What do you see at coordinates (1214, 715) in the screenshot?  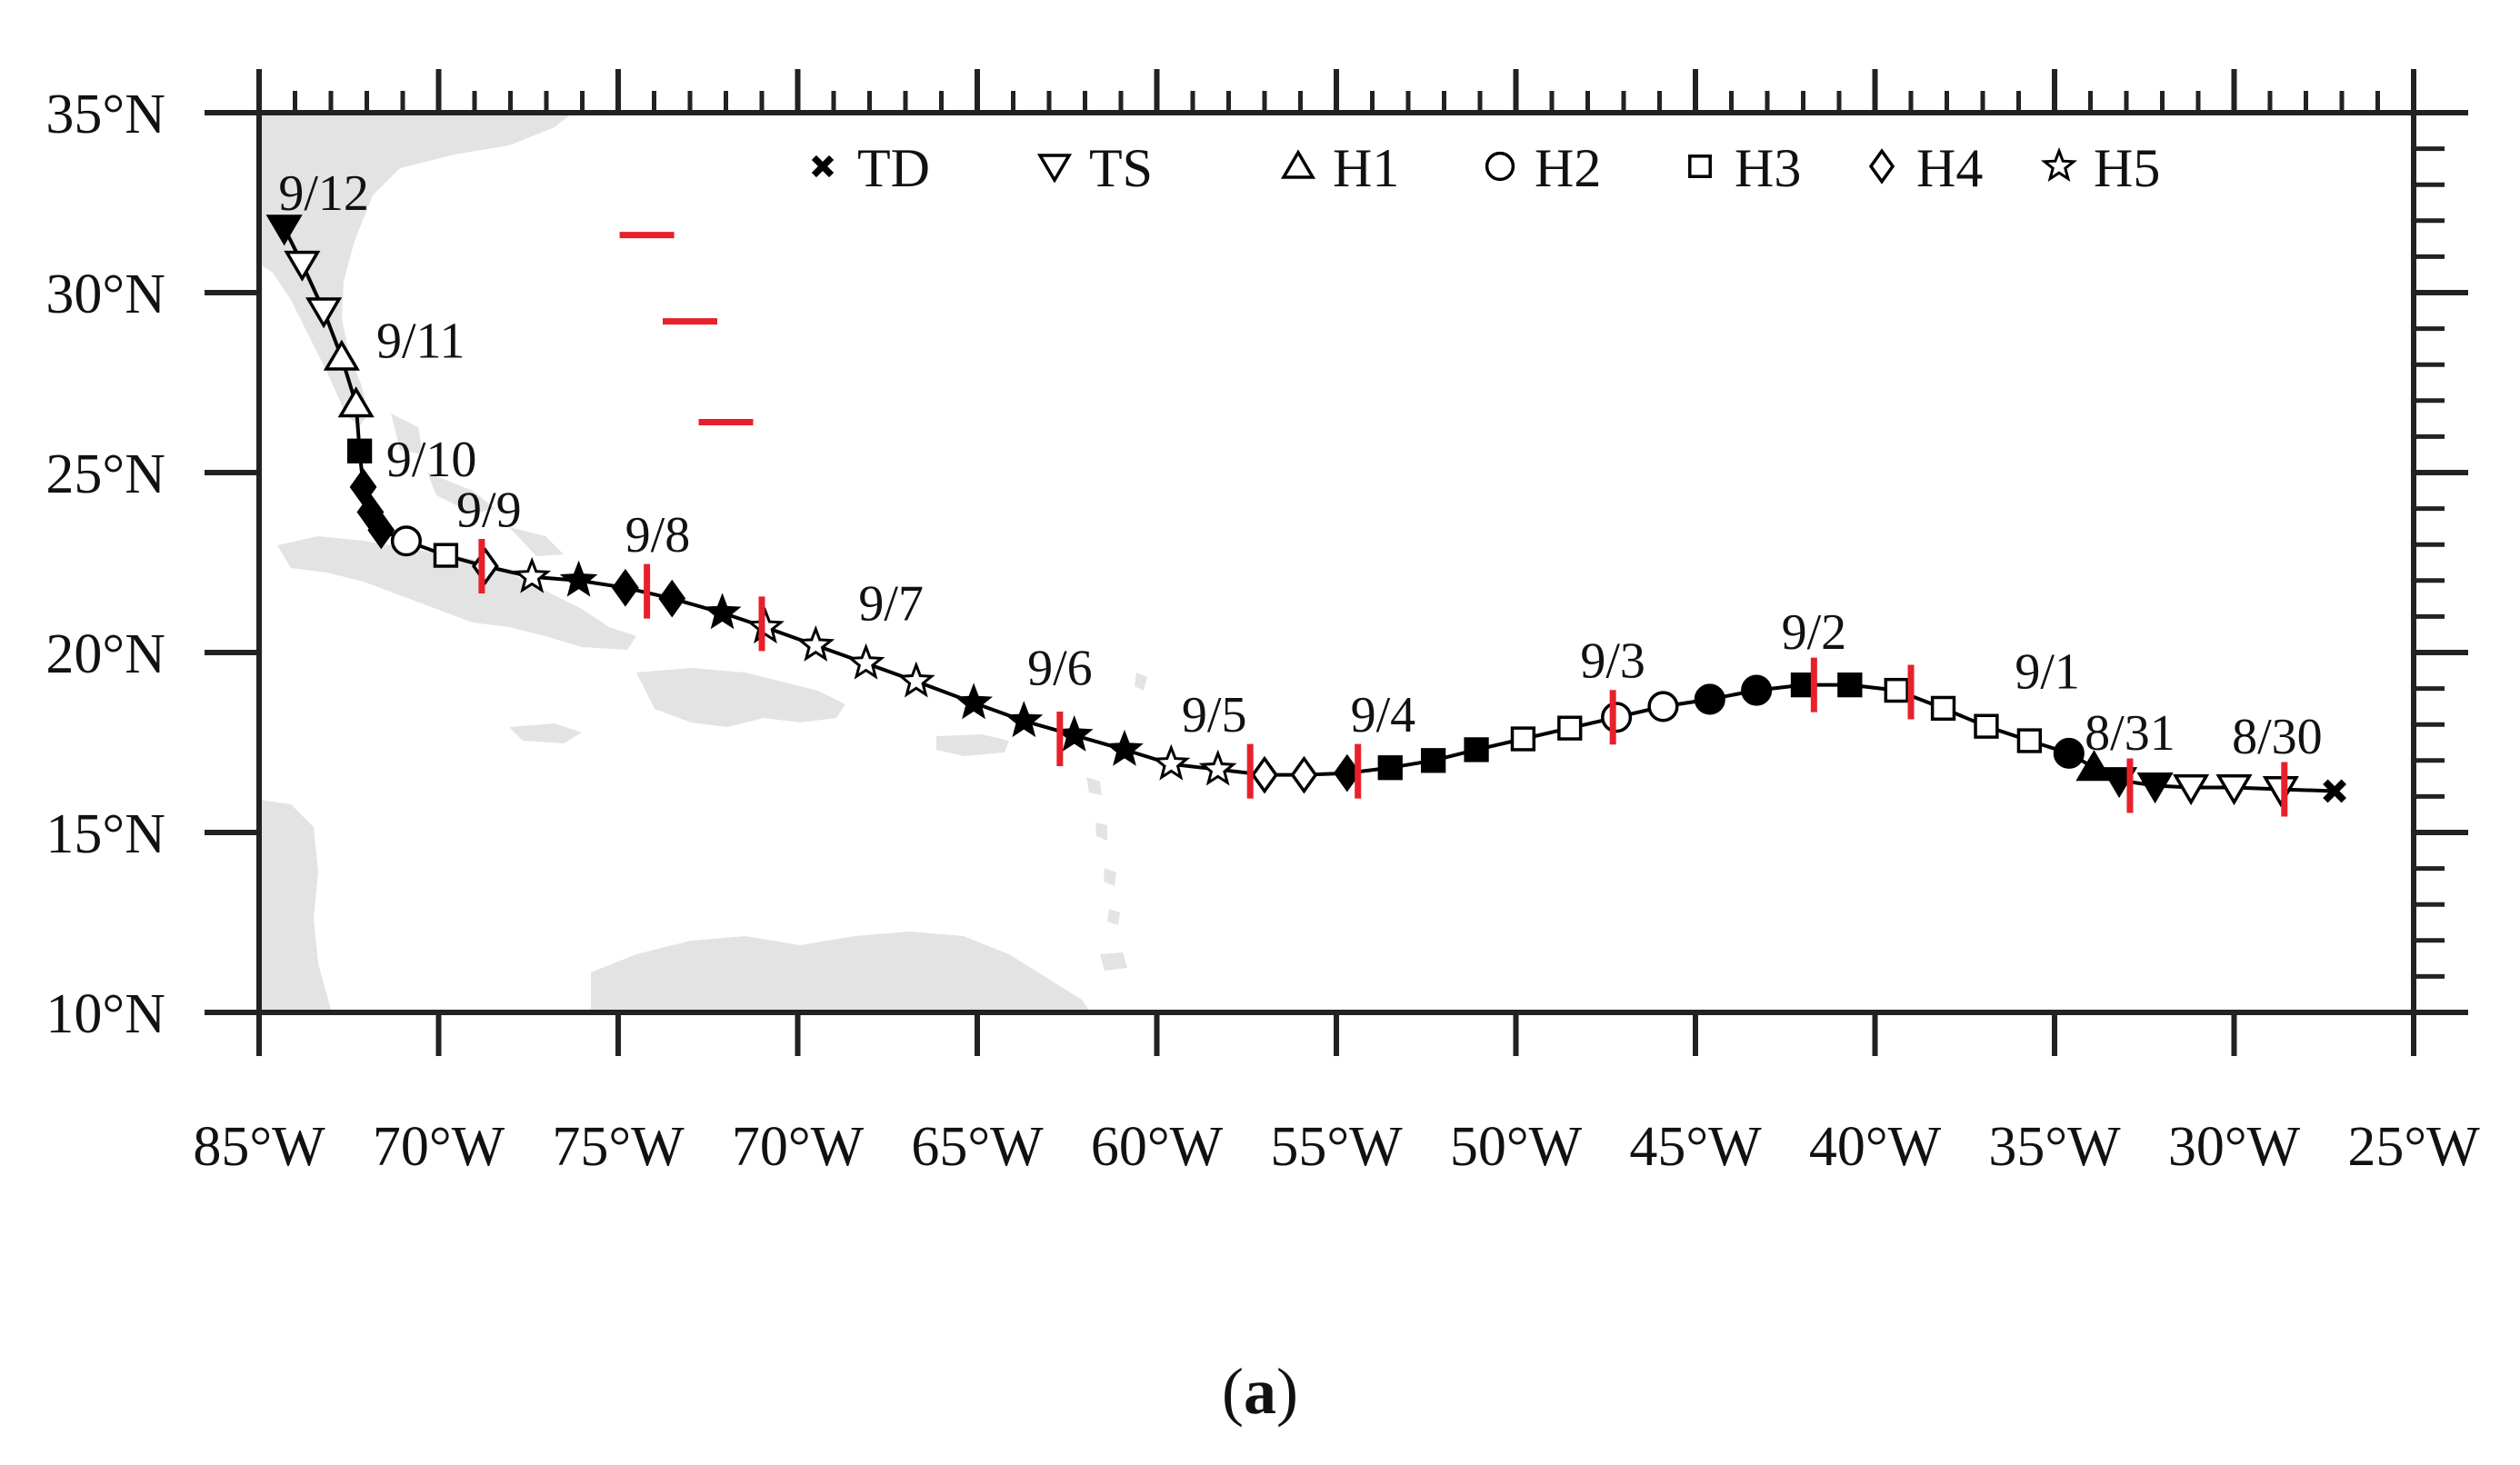 I see `day-label: 9/5` at bounding box center [1214, 715].